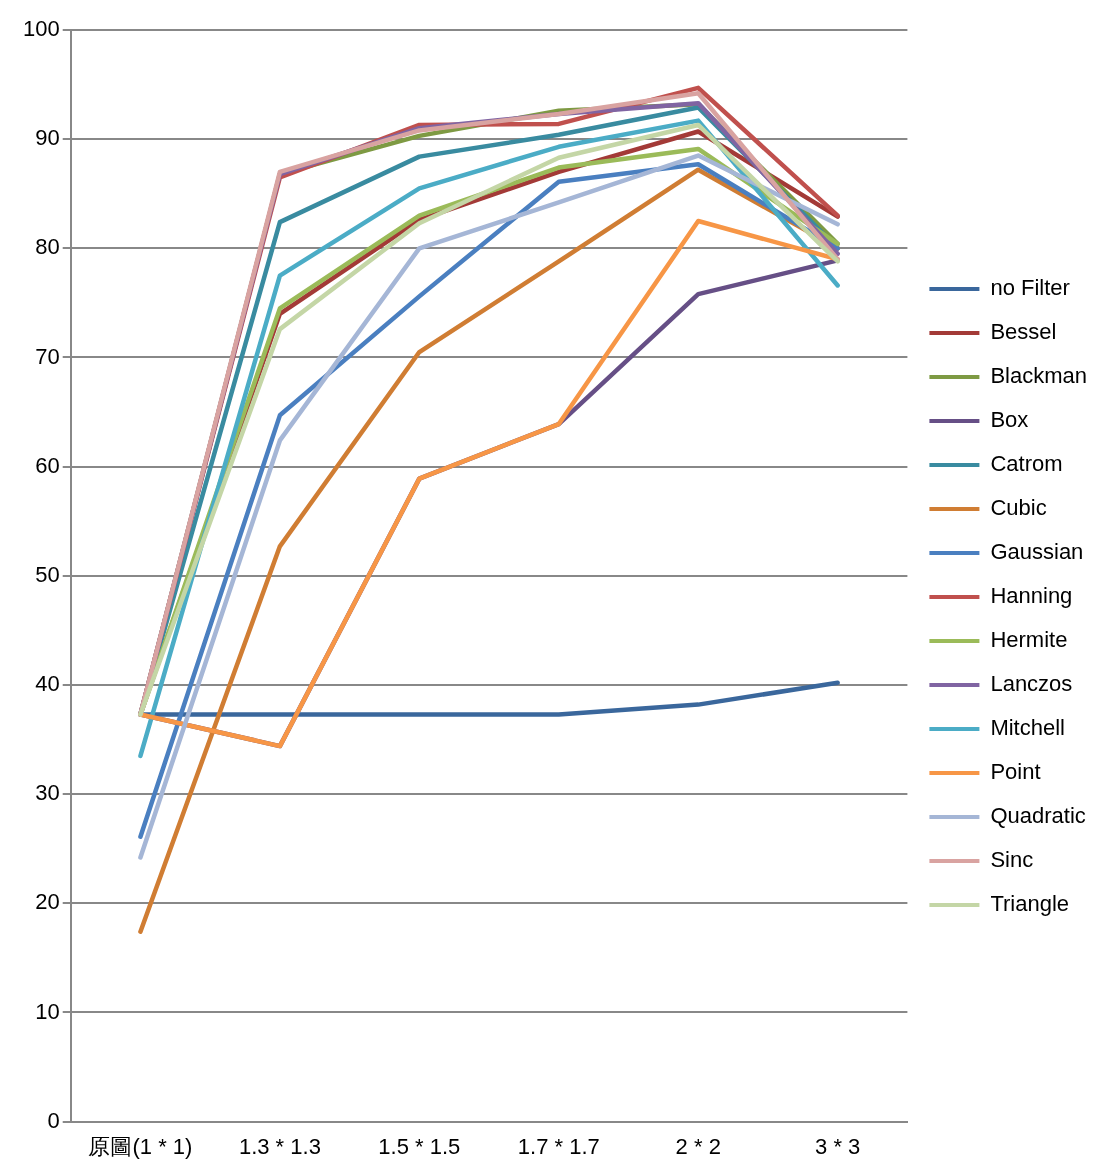 The height and width of the screenshot is (1174, 1107). I want to click on x-tick-label: 1.5 * 1.5, so click(419, 1146).